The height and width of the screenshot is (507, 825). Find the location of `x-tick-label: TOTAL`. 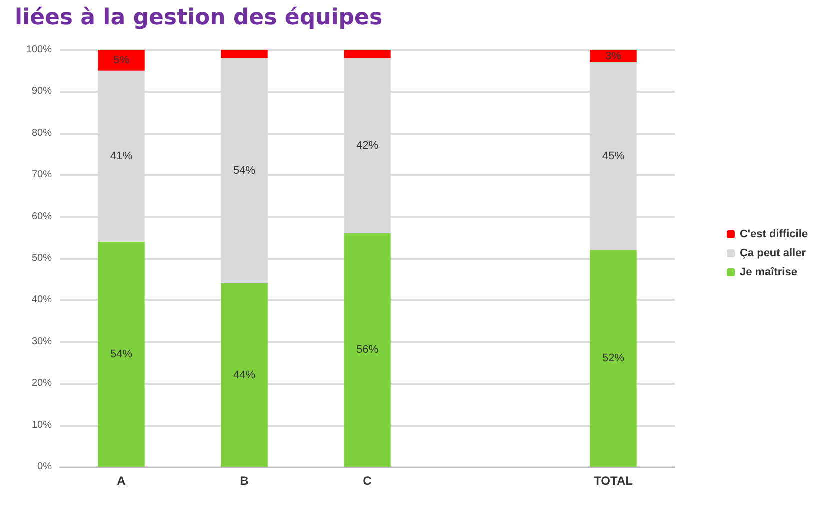

x-tick-label: TOTAL is located at coordinates (613, 481).